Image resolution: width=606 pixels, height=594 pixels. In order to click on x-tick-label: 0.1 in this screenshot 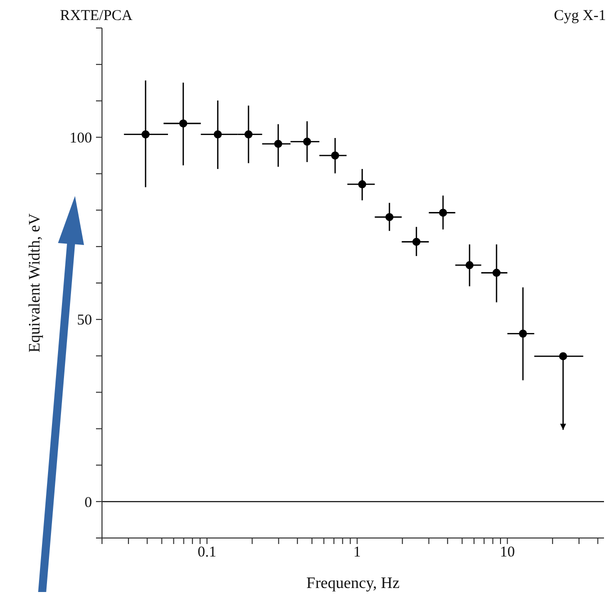, I will do `click(207, 552)`.